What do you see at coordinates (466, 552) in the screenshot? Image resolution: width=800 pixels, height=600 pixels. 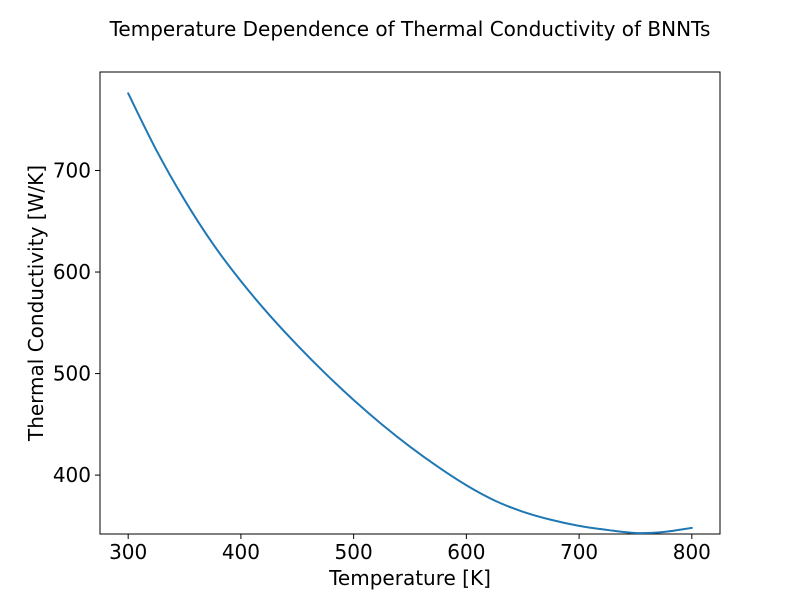 I see `x-tick-label: 600` at bounding box center [466, 552].